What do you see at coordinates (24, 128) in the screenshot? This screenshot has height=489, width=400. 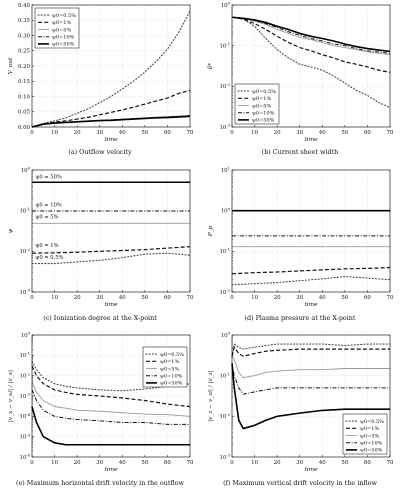 I see `tick-label: 0.00` at bounding box center [24, 128].